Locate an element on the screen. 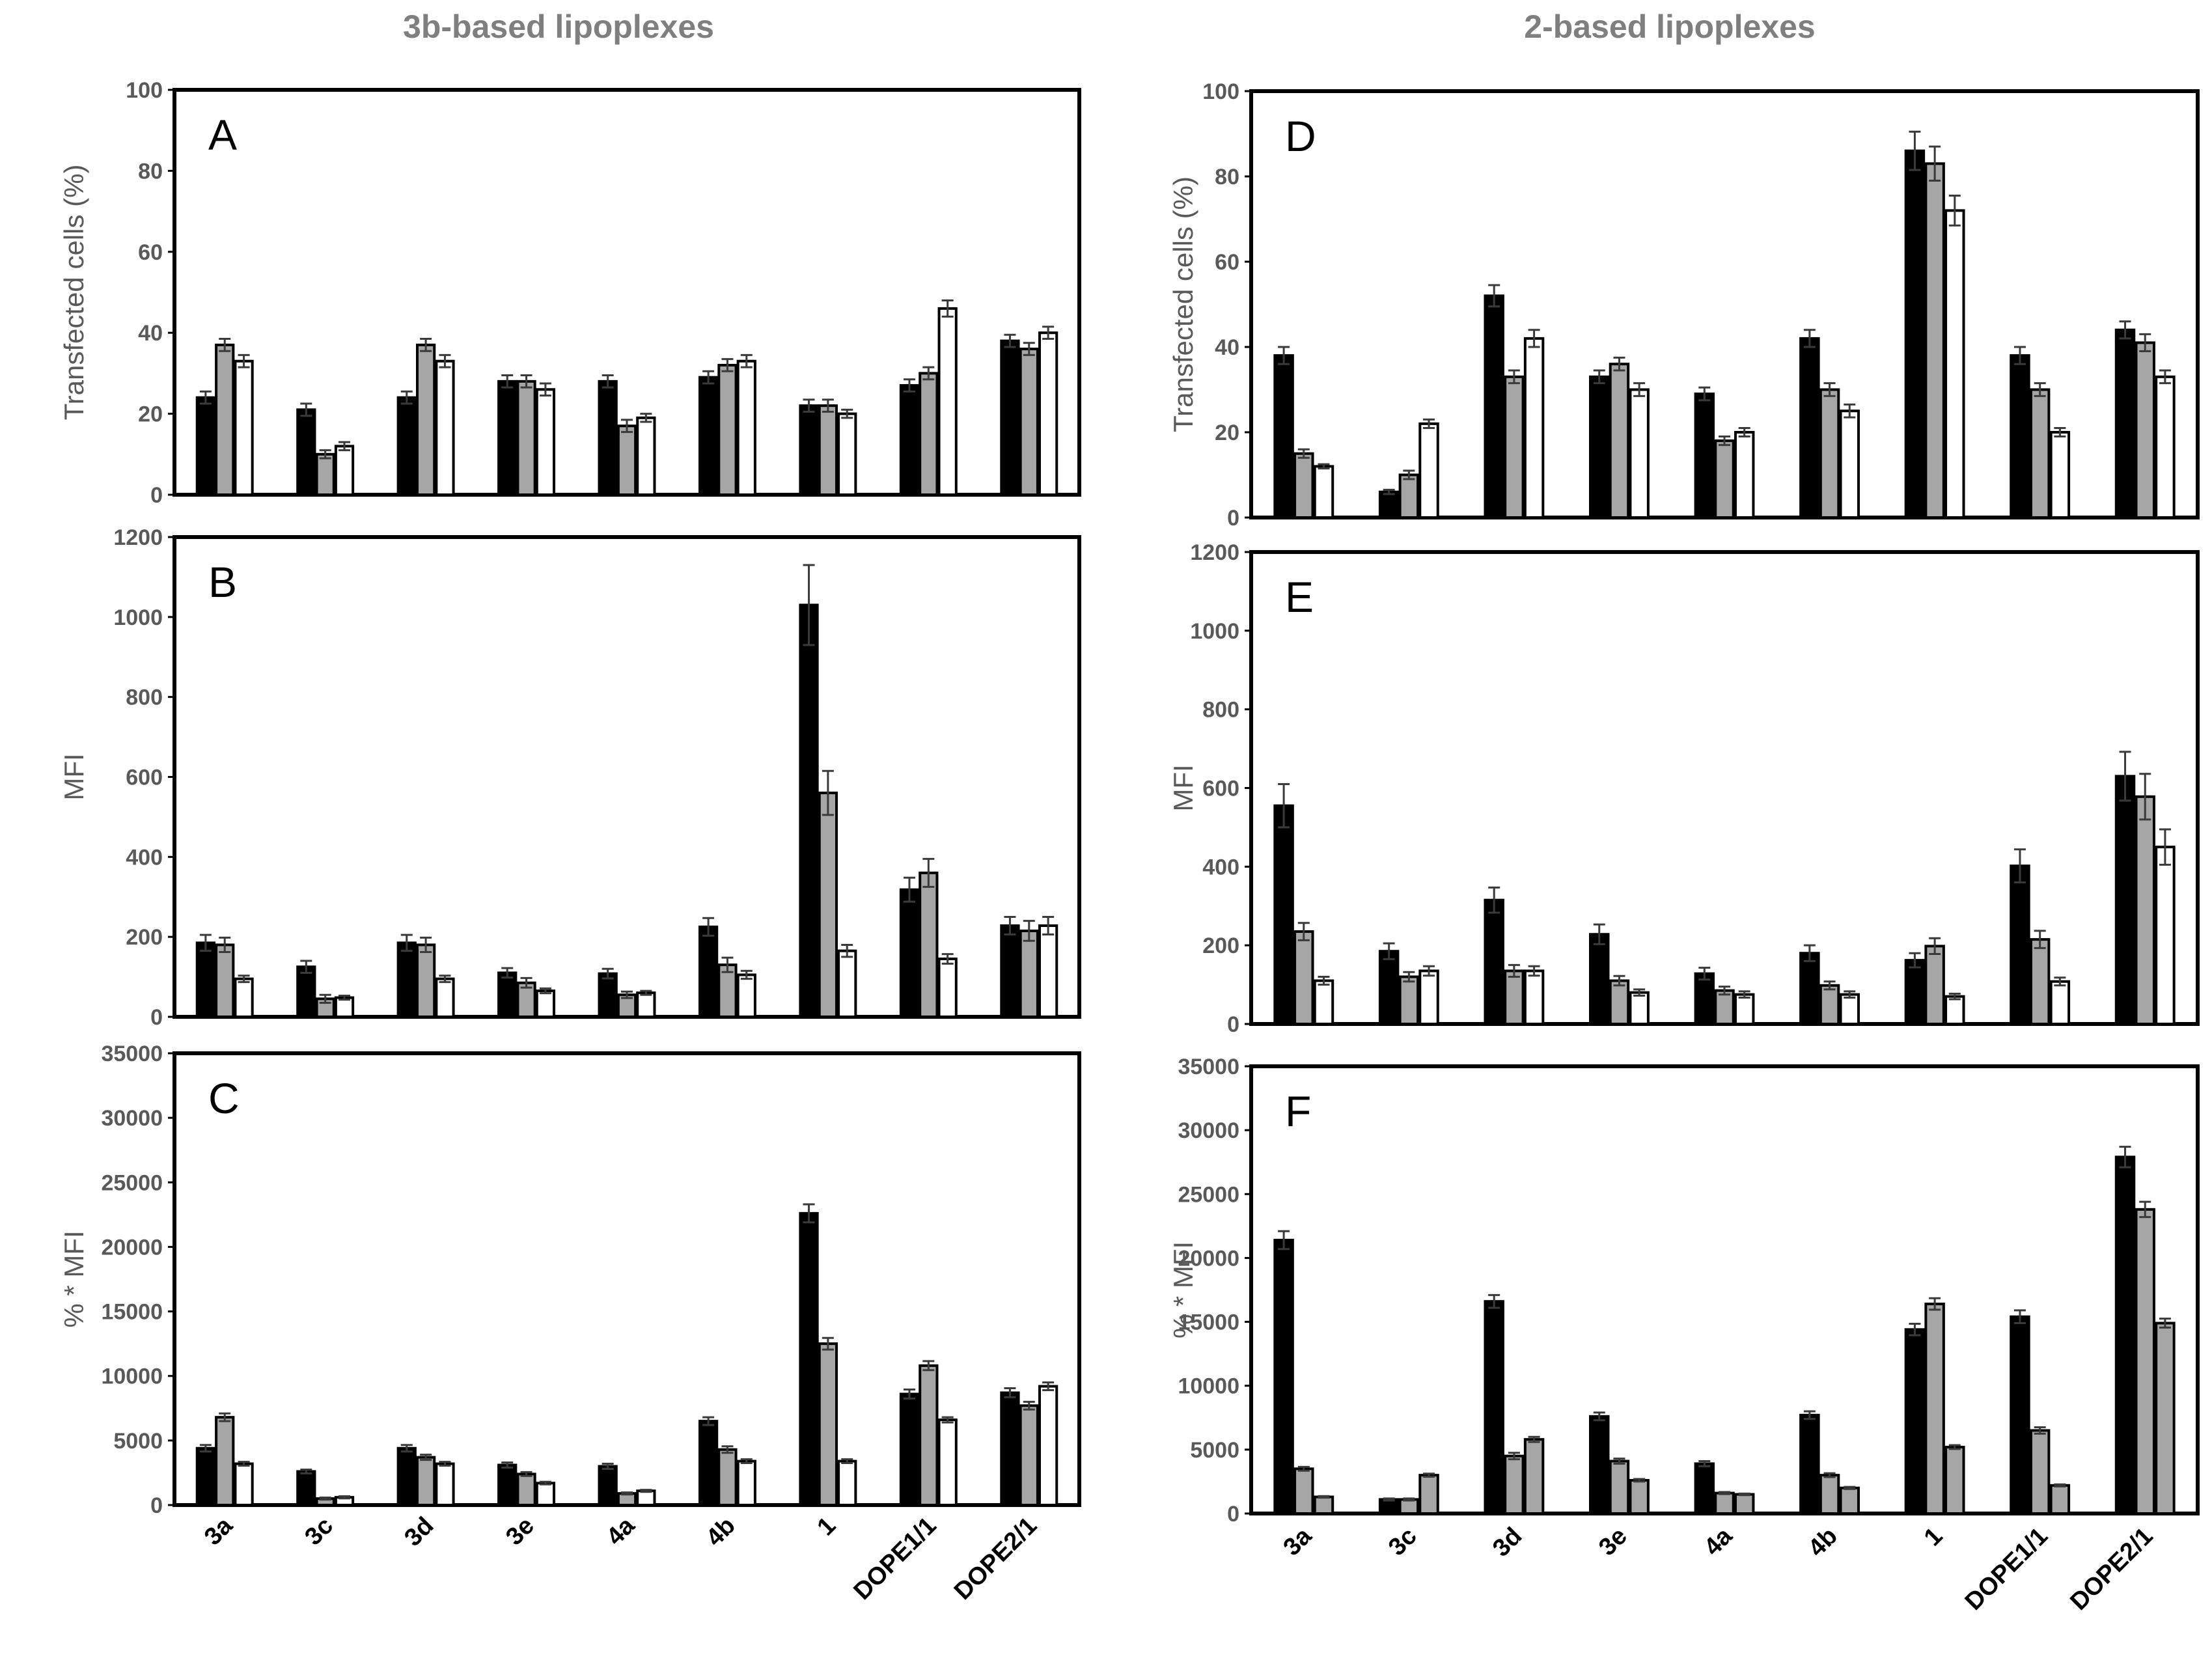 Image resolution: width=2212 pixels, height=1673 pixels. y-tick-label: 20 is located at coordinates (1227, 433).